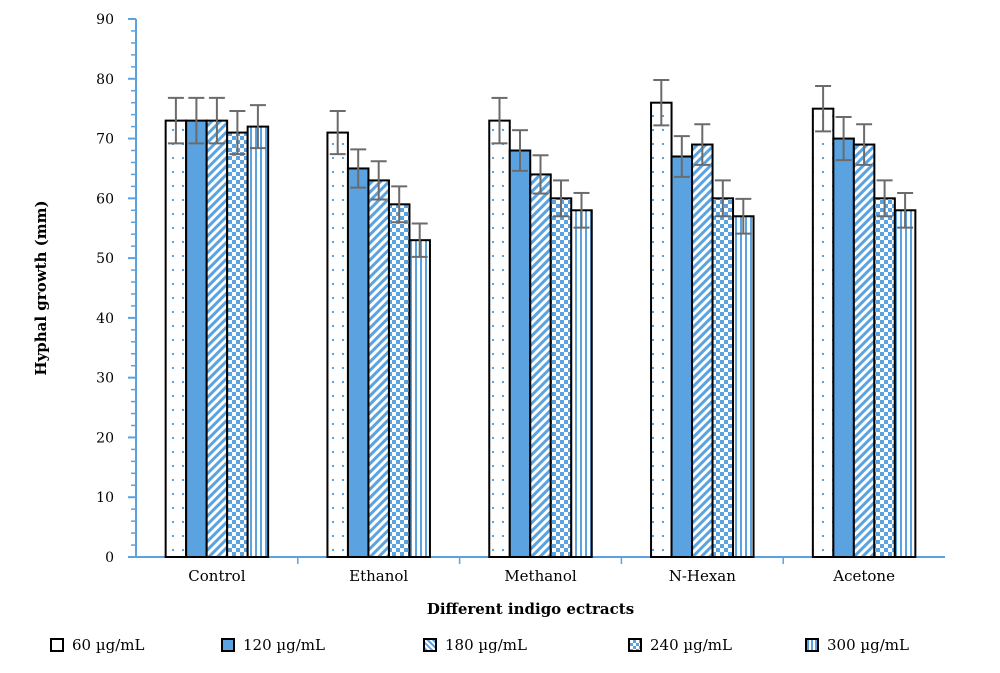  I want to click on y-axis-title: Hyphal growth (mm), so click(41, 287).